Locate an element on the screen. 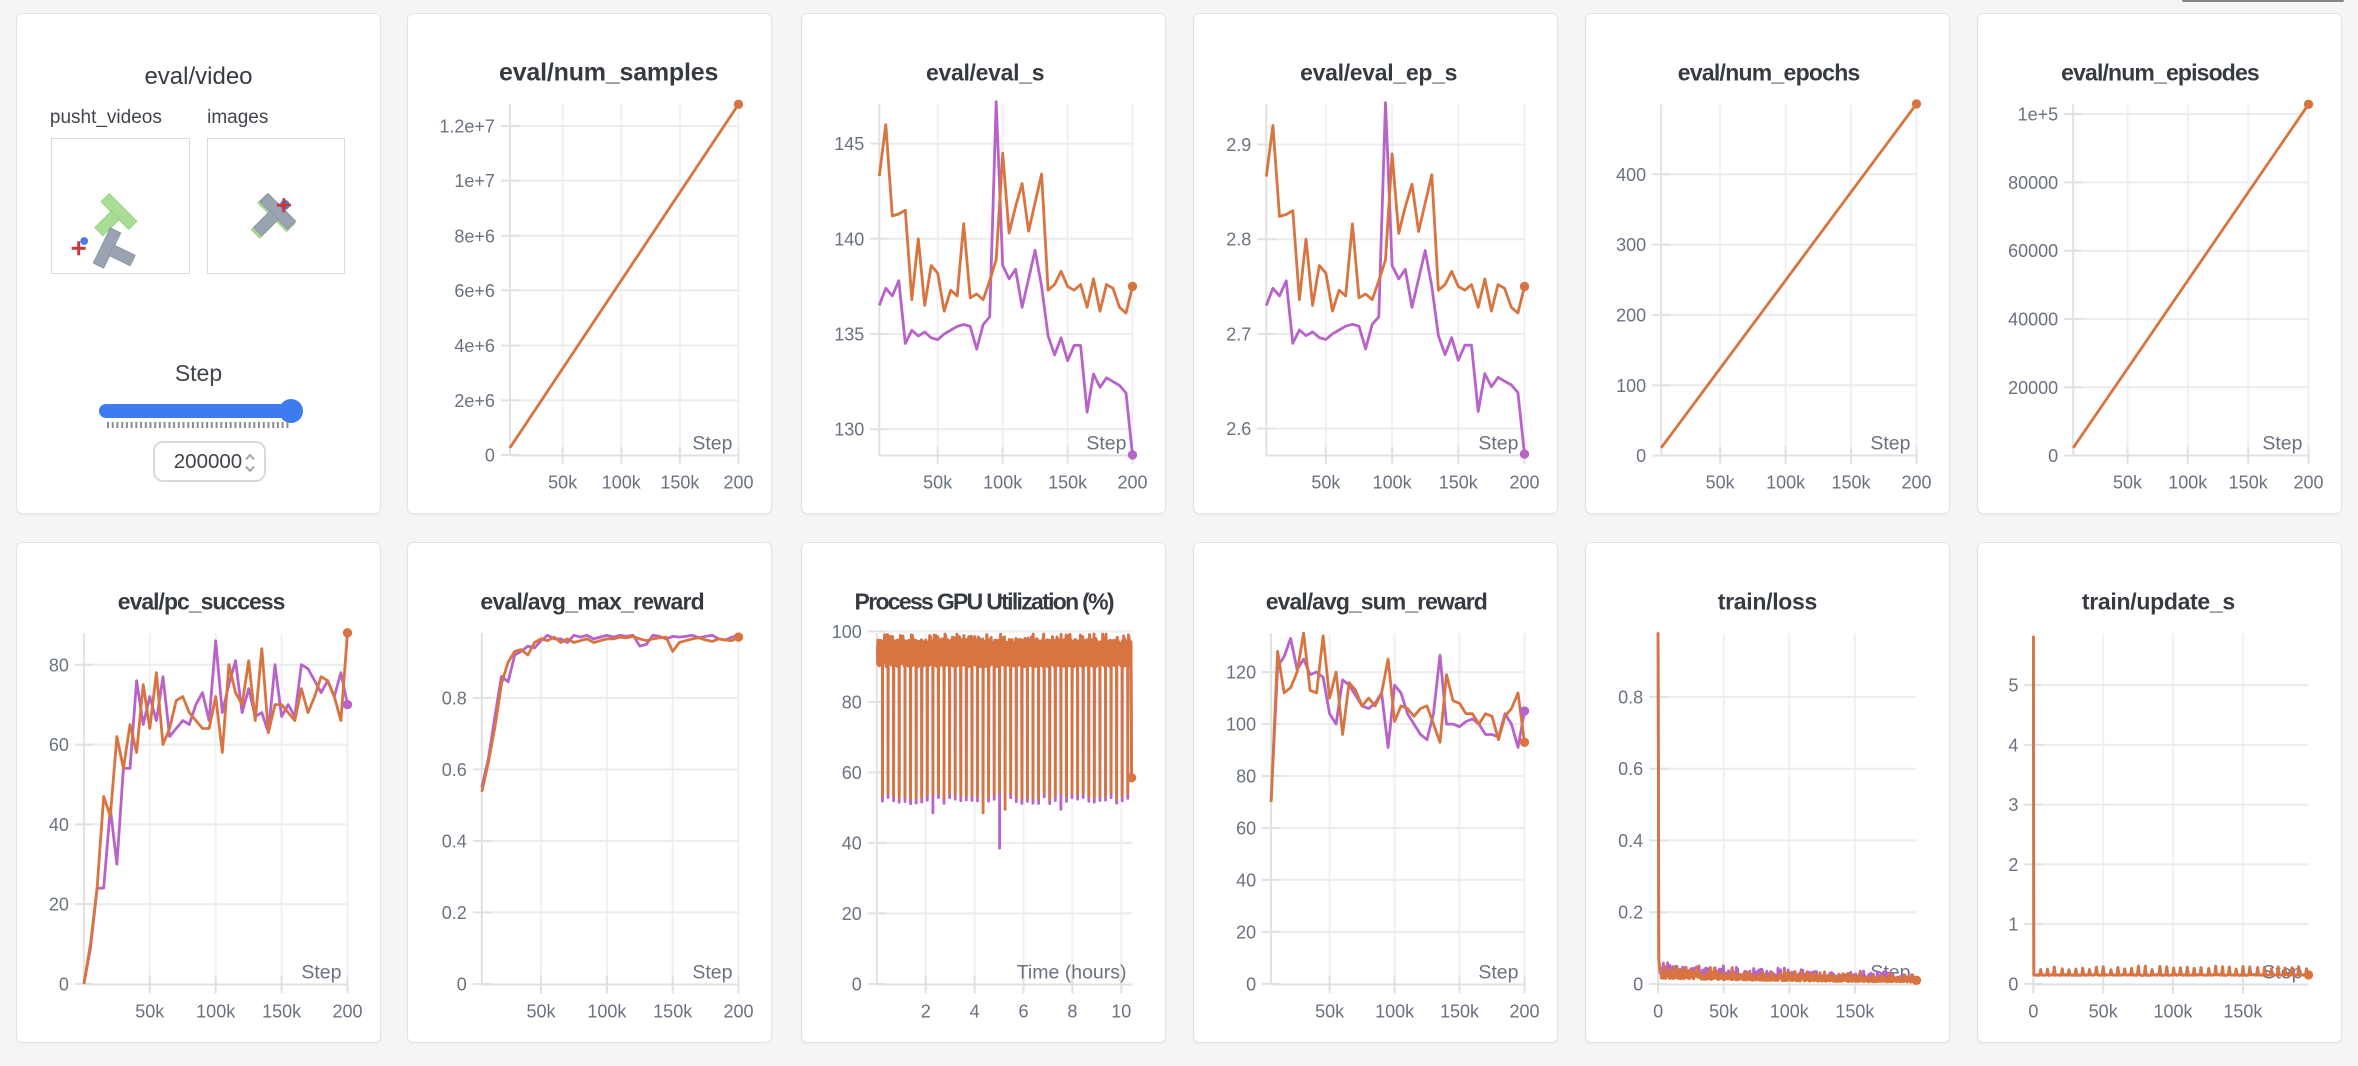 The height and width of the screenshot is (1066, 2358). svg-text: 40000 is located at coordinates (2033, 320).